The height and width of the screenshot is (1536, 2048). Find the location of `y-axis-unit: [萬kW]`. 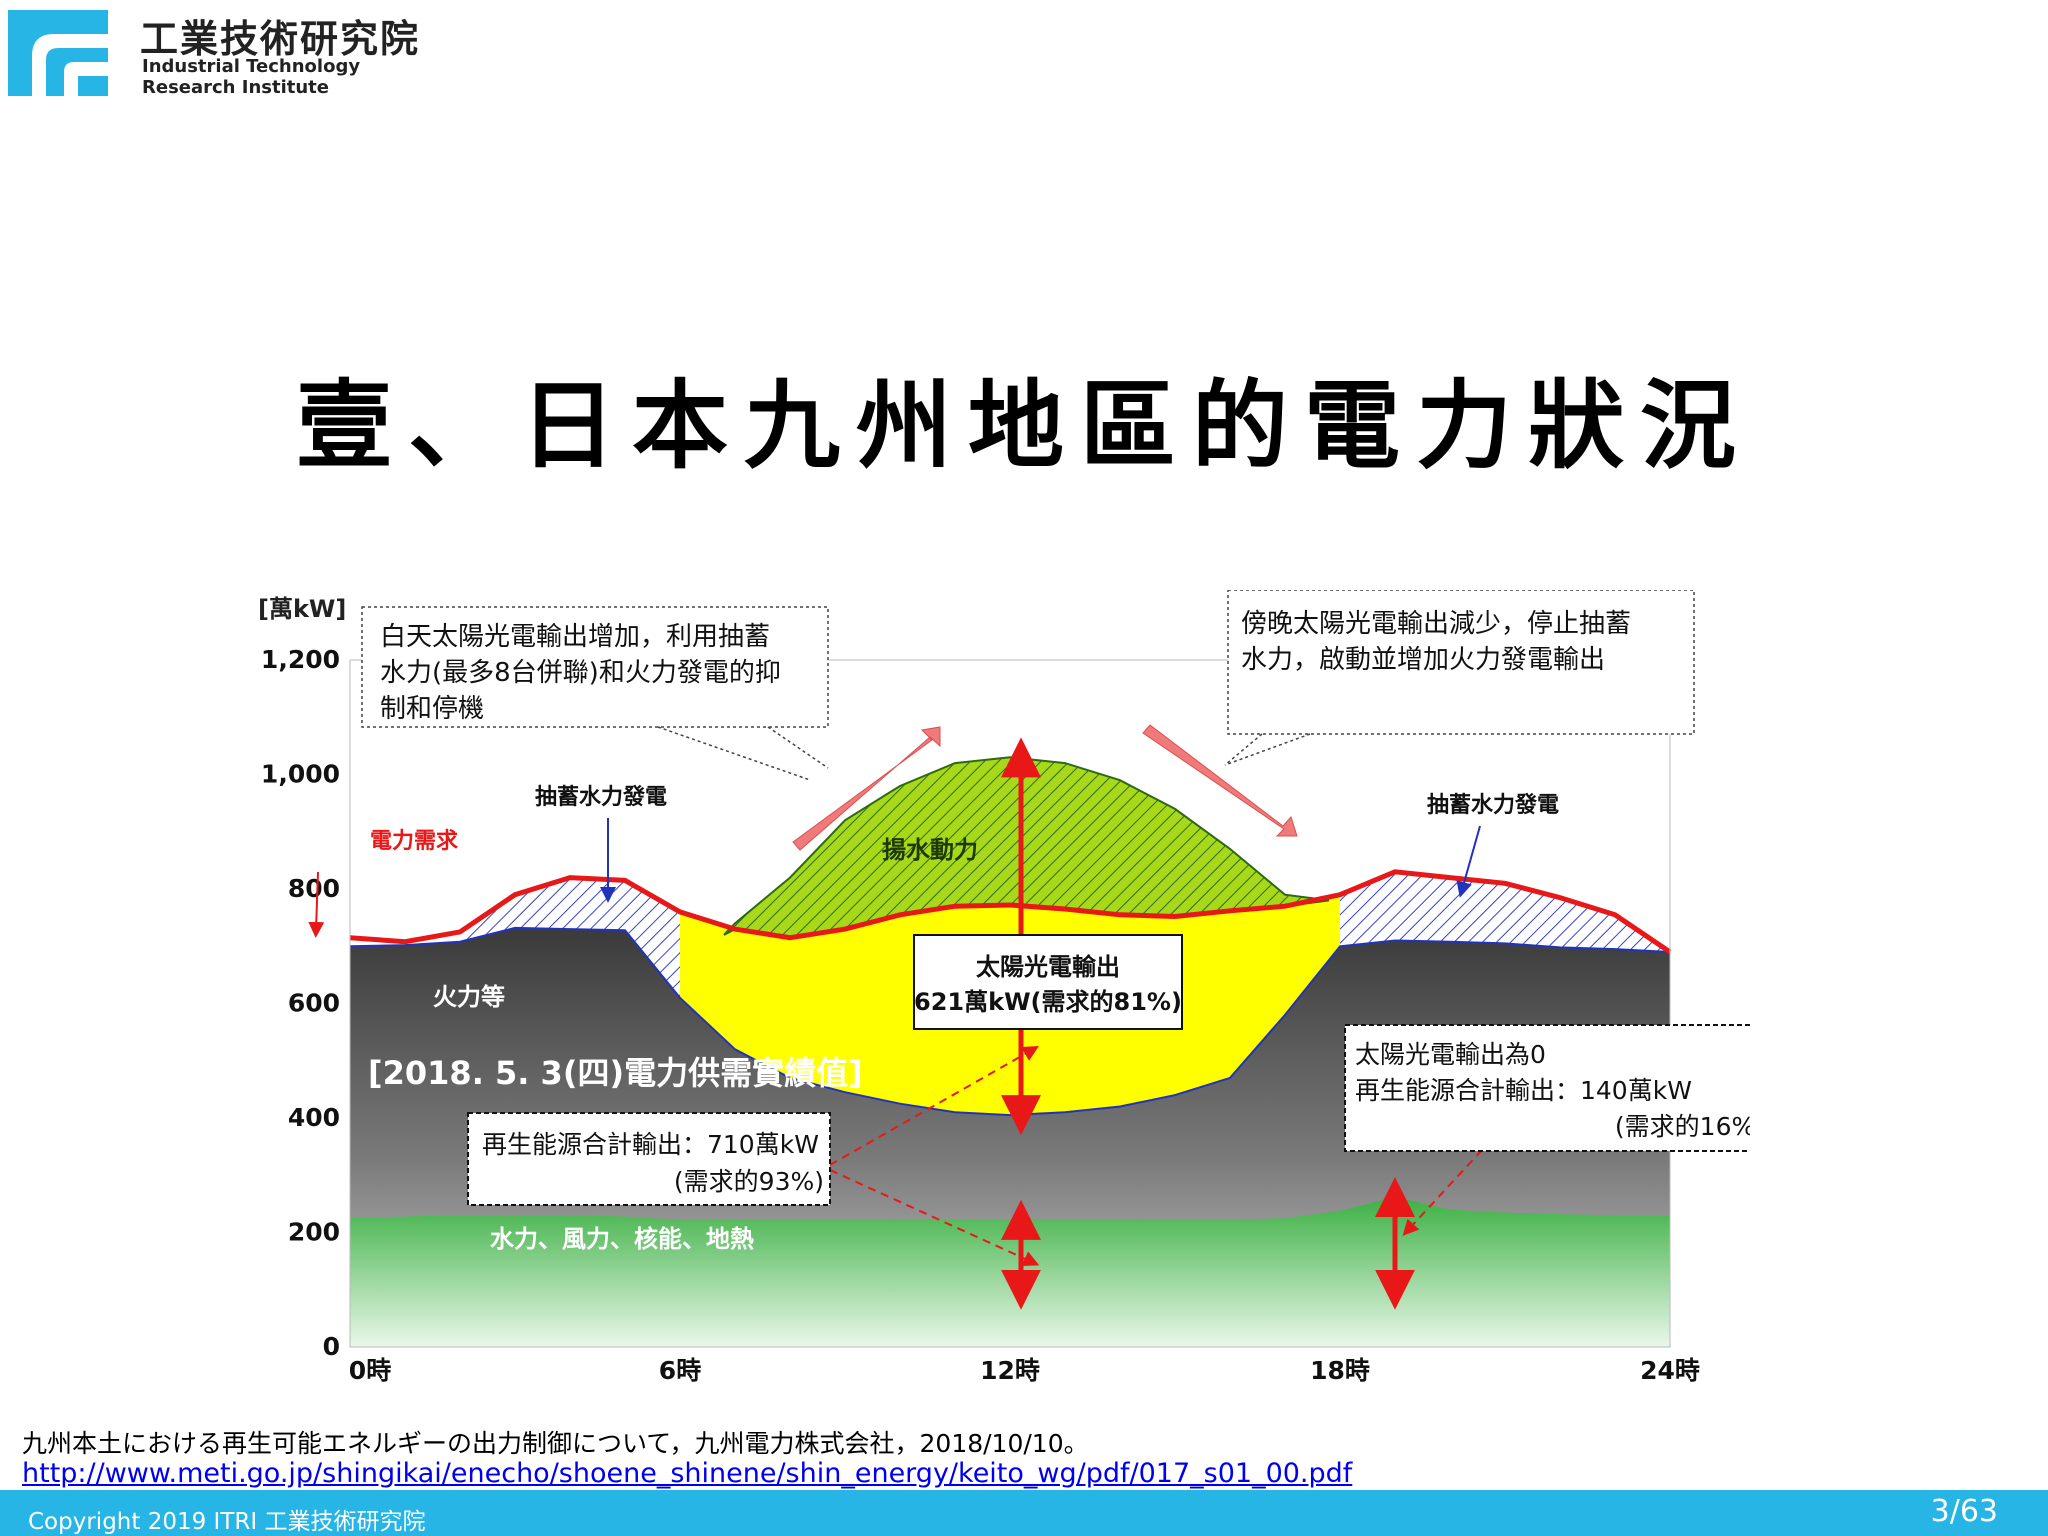

y-axis-unit: [萬kW] is located at coordinates (302, 609).